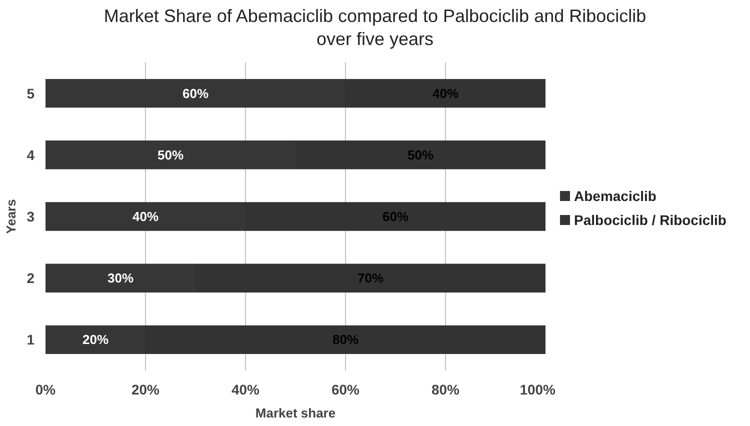  What do you see at coordinates (145, 389) in the screenshot?
I see `x-tick-label: 20%` at bounding box center [145, 389].